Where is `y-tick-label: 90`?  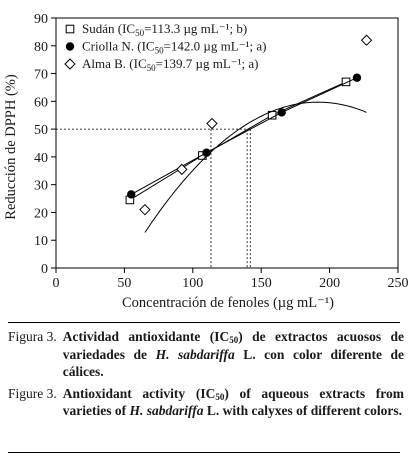 y-tick-label: 90 is located at coordinates (41, 19).